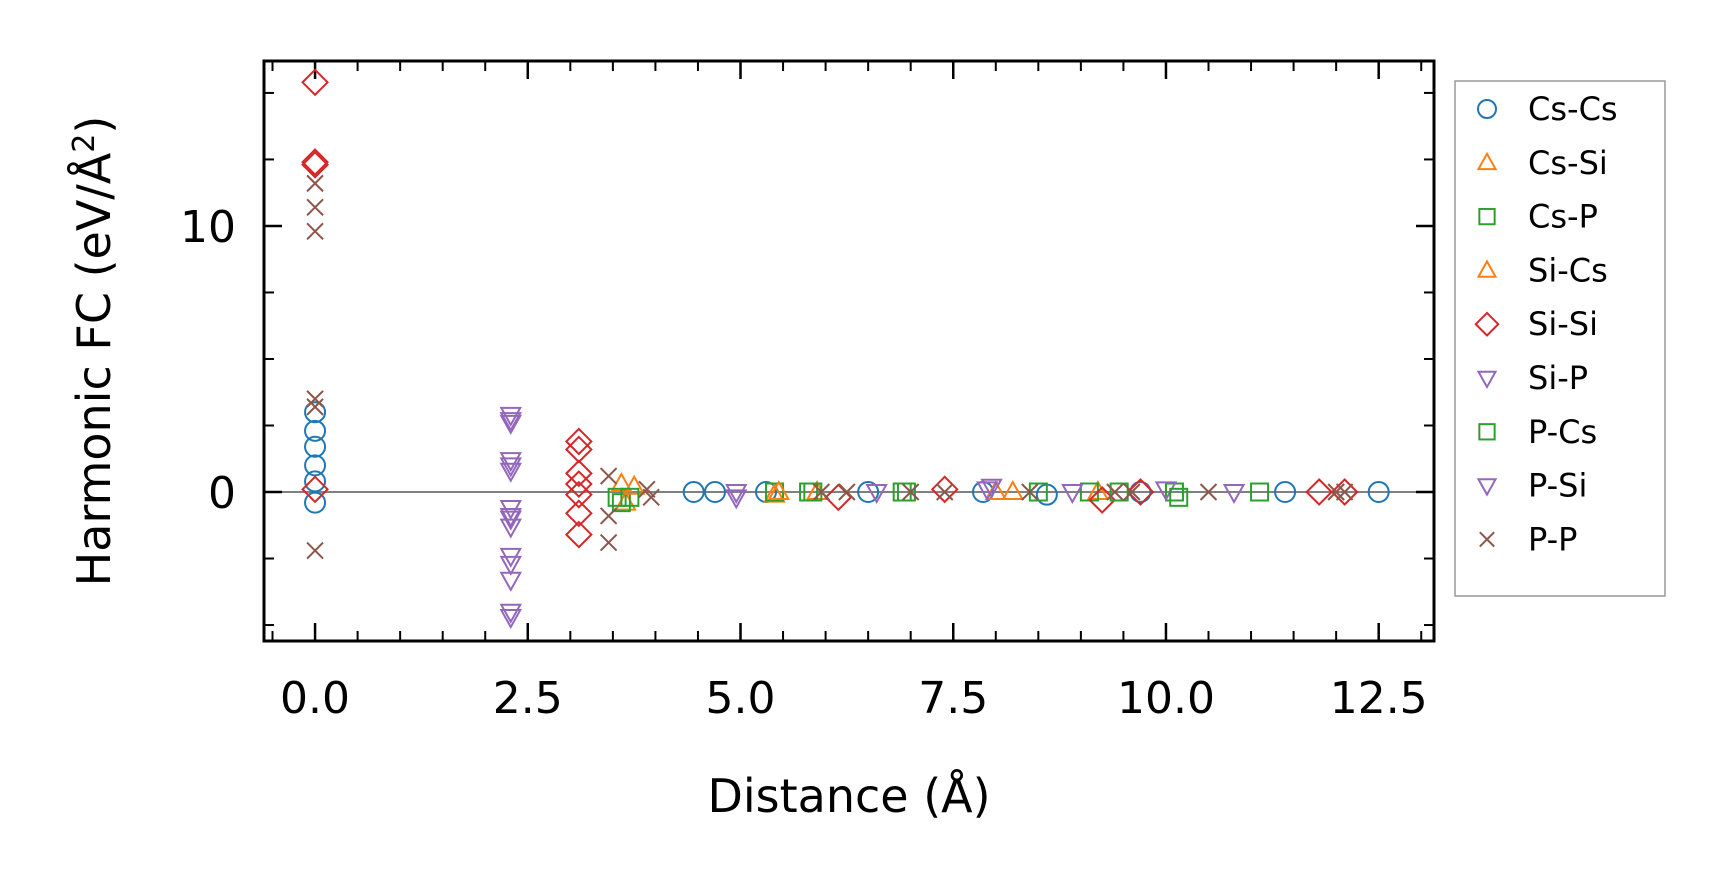  I want to click on legend-marker-p-si, so click(1487, 487).